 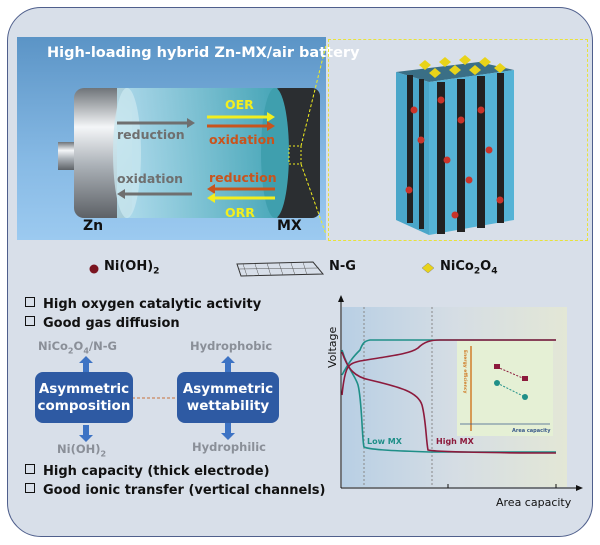 I want to click on label-nico2o4-ng: NiCo2O4/N-G, so click(x=77, y=347).